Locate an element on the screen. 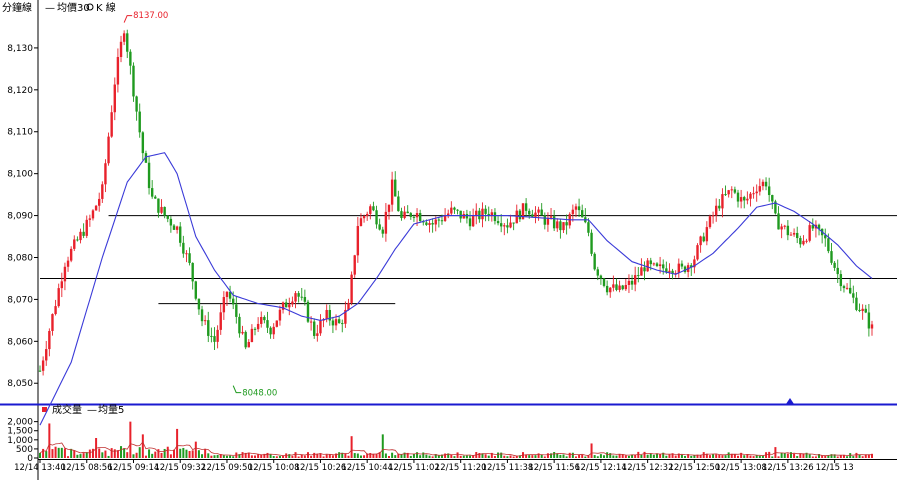 The height and width of the screenshot is (492, 897). volume-legend-label: 成交量 is located at coordinates (67, 409).